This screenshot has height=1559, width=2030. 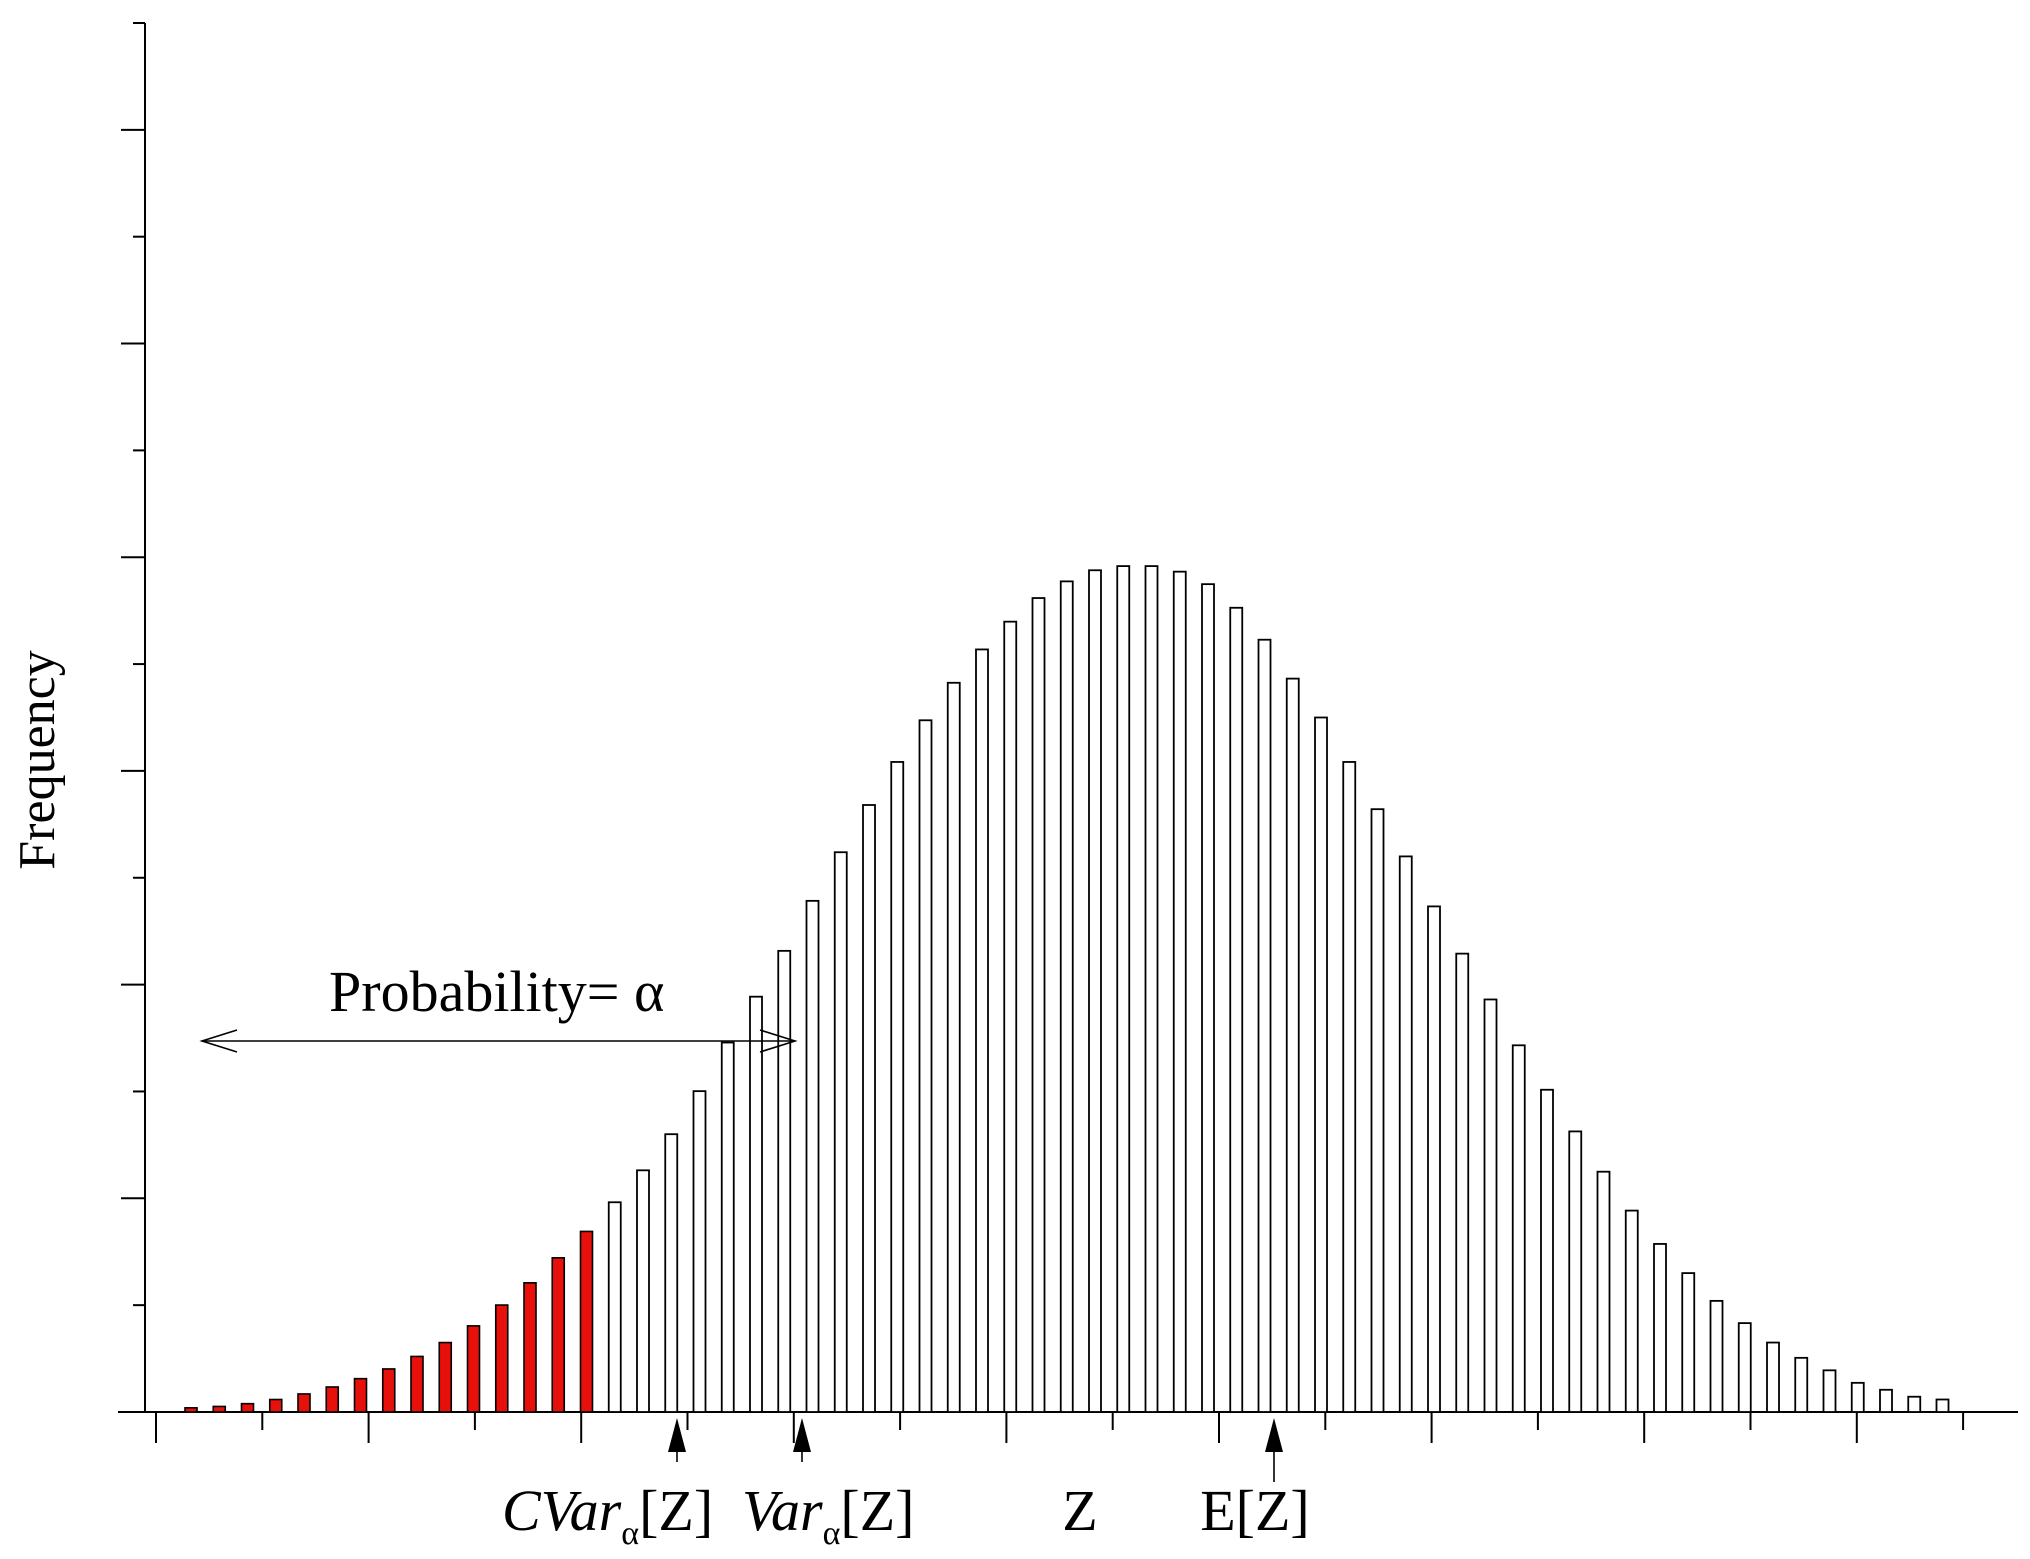 What do you see at coordinates (607, 1515) in the screenshot?
I see `cvar-label: CVarα[Z]` at bounding box center [607, 1515].